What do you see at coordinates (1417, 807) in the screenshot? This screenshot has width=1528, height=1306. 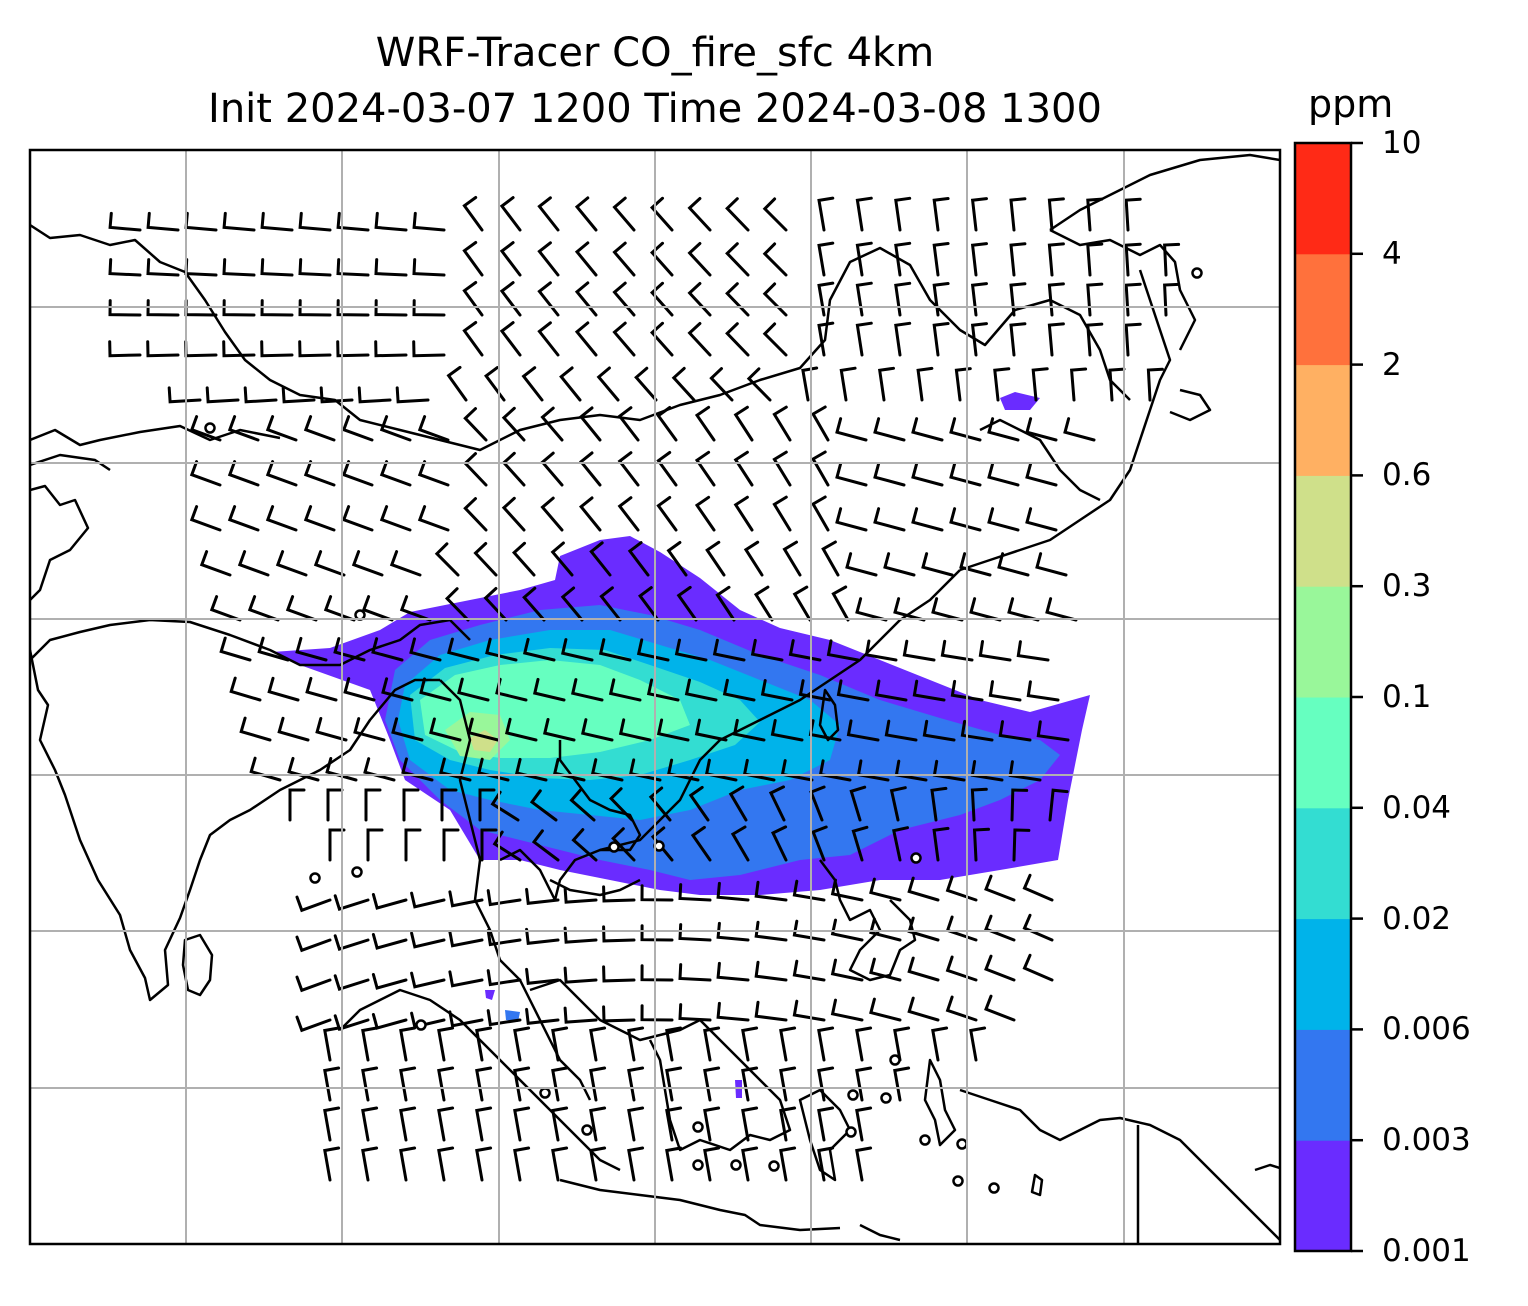 I see `colorbar-tick-label: 0.04` at bounding box center [1417, 807].